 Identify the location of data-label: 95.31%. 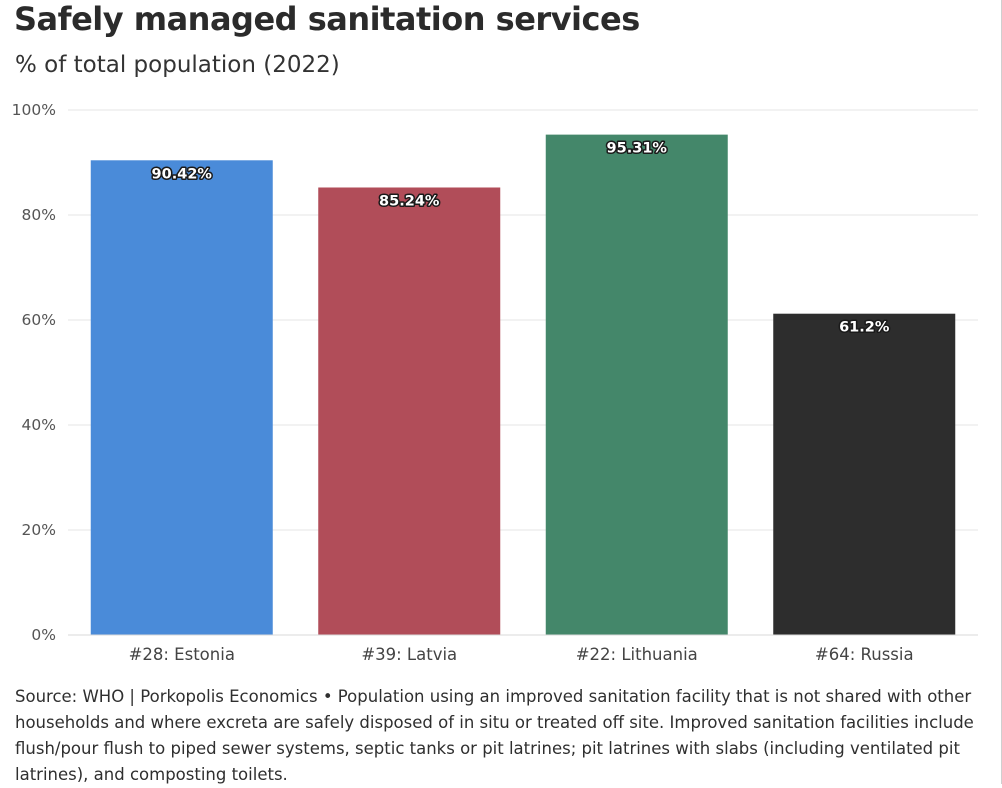
(637, 149).